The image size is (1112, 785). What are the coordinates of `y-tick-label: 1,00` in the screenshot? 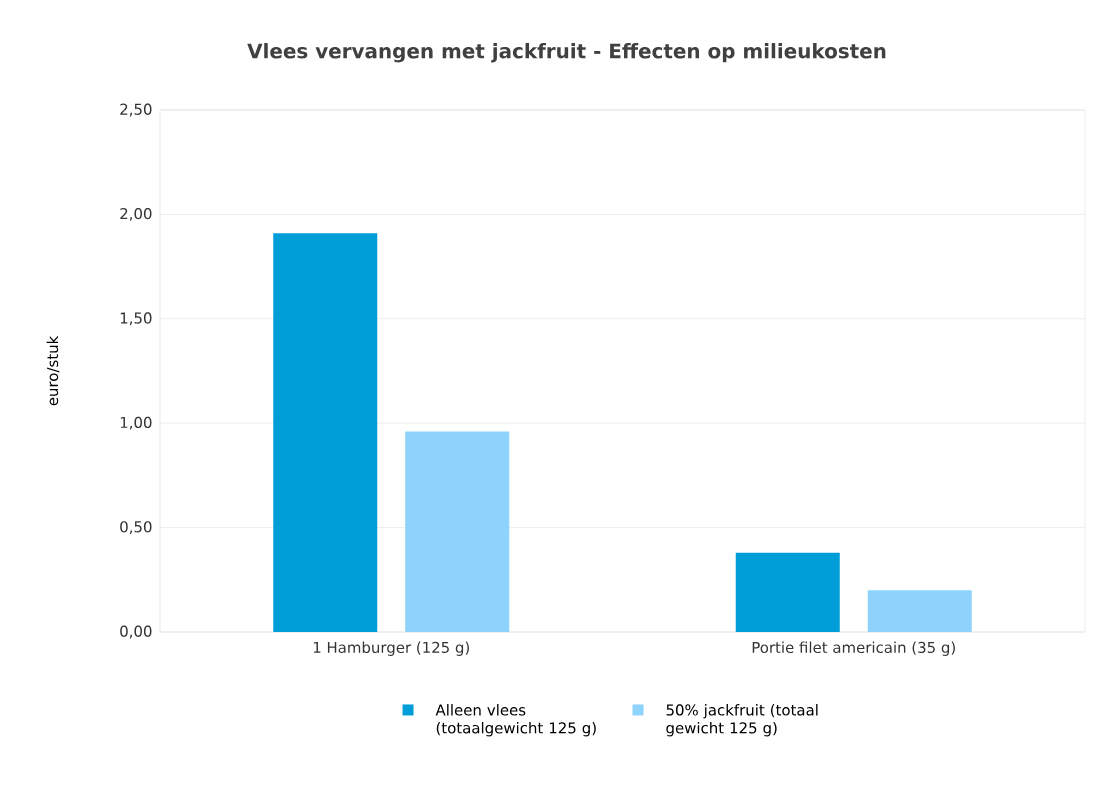 It's located at (136, 423).